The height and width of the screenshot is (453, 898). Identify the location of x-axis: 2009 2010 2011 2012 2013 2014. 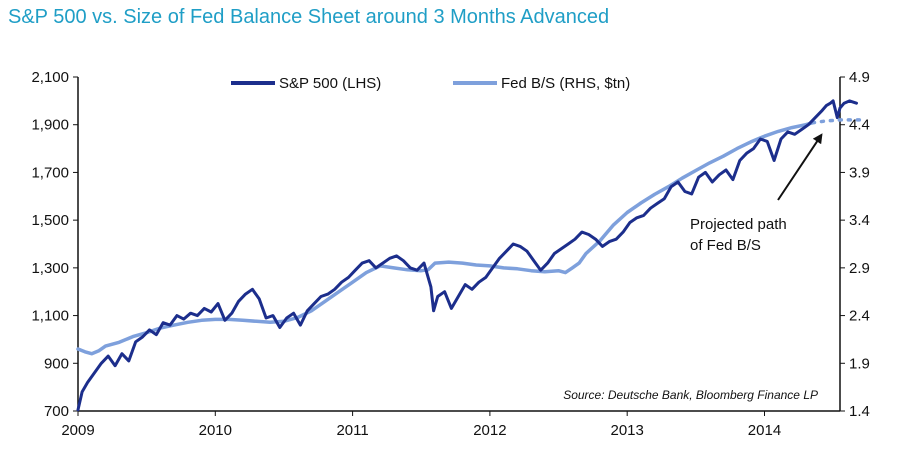
(421, 425).